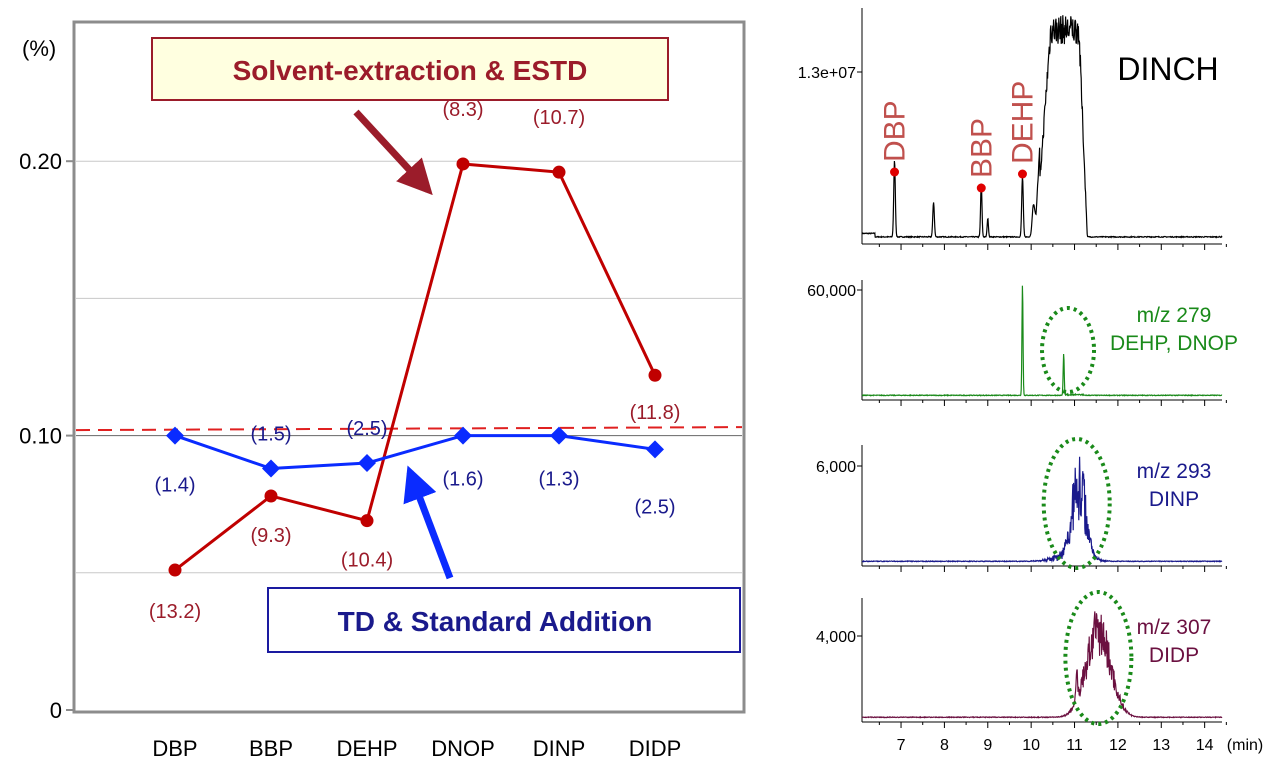  Describe the element at coordinates (831, 291) in the screenshot. I see `chromatogram-y-tick-label: 60,000` at that location.